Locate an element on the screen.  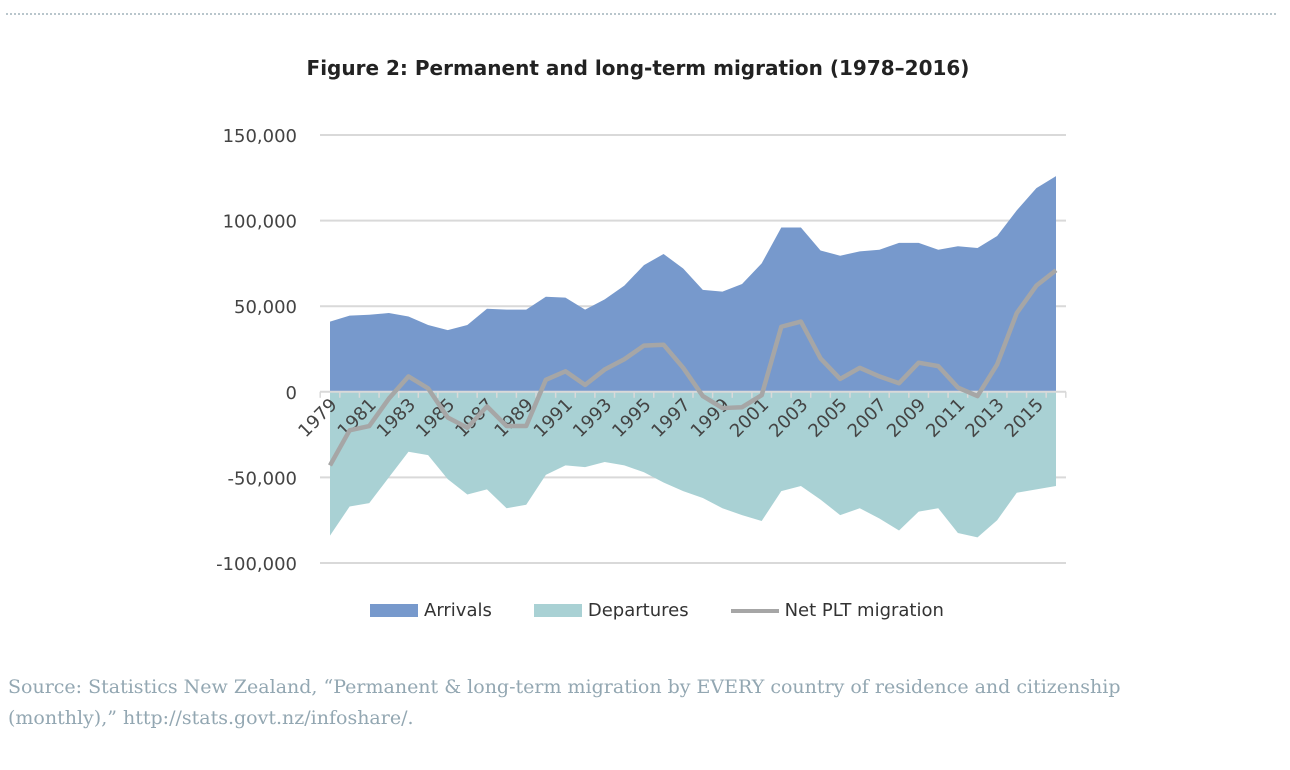
y-tick-label: 100,000 is located at coordinates (260, 222).